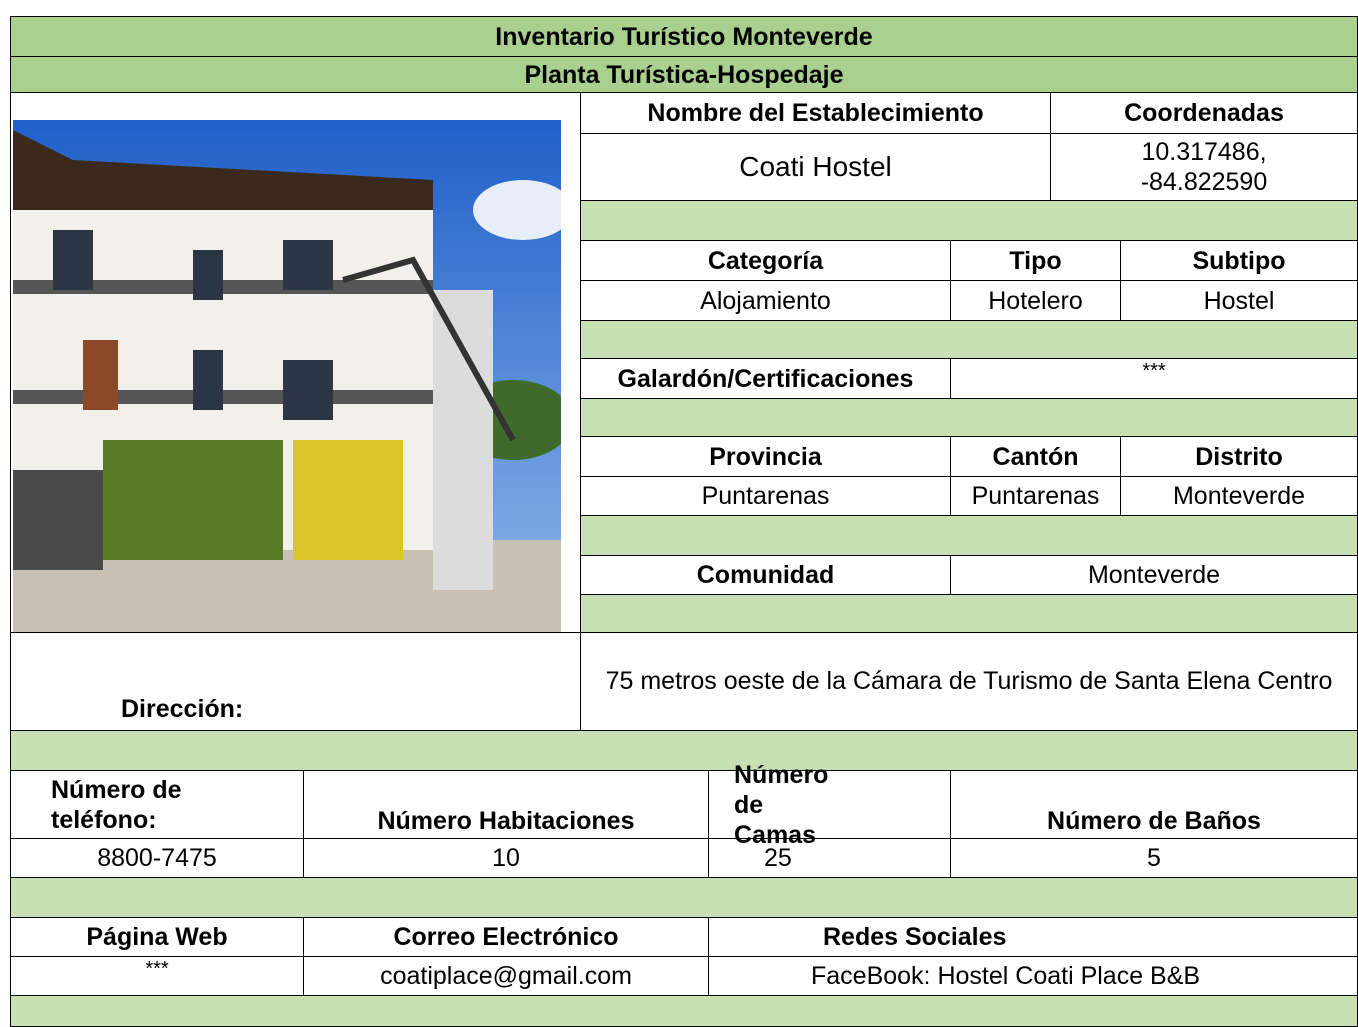  Describe the element at coordinates (1035, 496) in the screenshot. I see `canton: Puntarenas` at that location.